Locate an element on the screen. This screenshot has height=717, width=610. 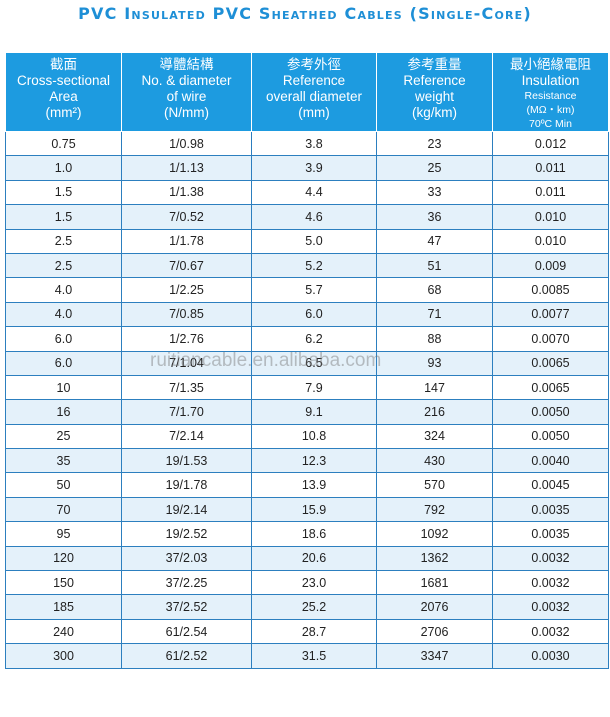
cell-area: 185 is located at coordinates (63, 607).